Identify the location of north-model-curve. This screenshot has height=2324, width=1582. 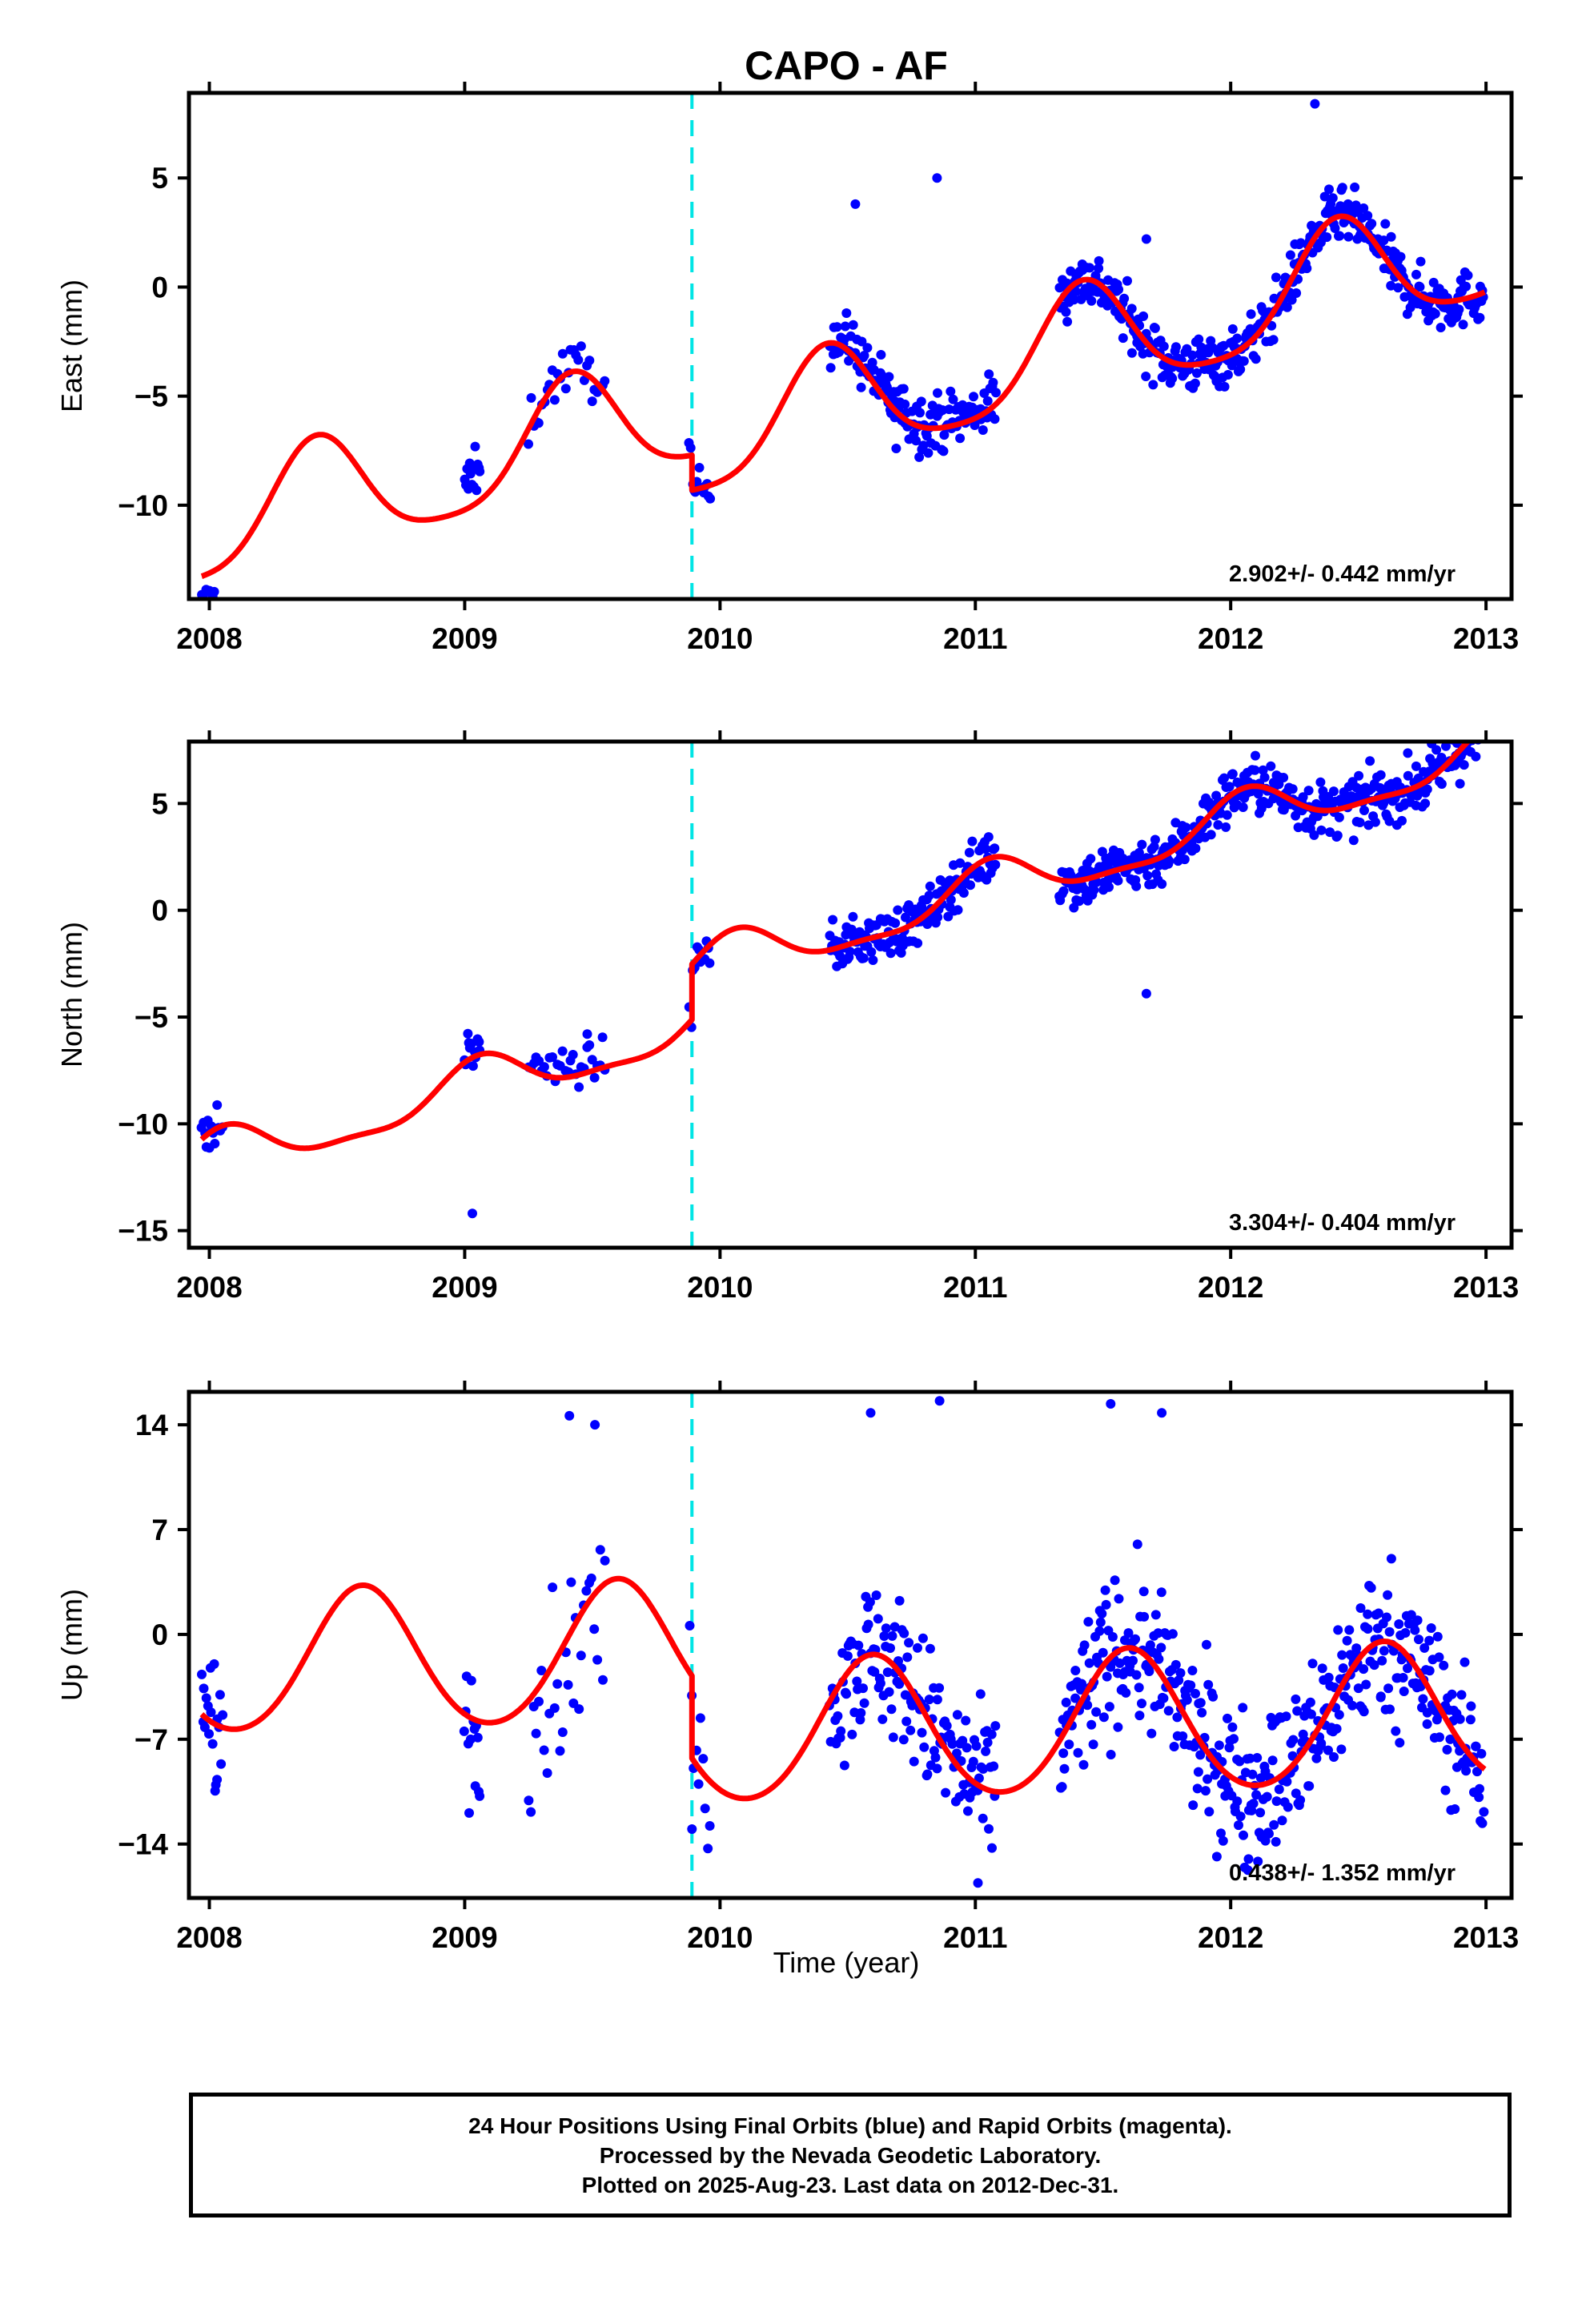
(836, 947).